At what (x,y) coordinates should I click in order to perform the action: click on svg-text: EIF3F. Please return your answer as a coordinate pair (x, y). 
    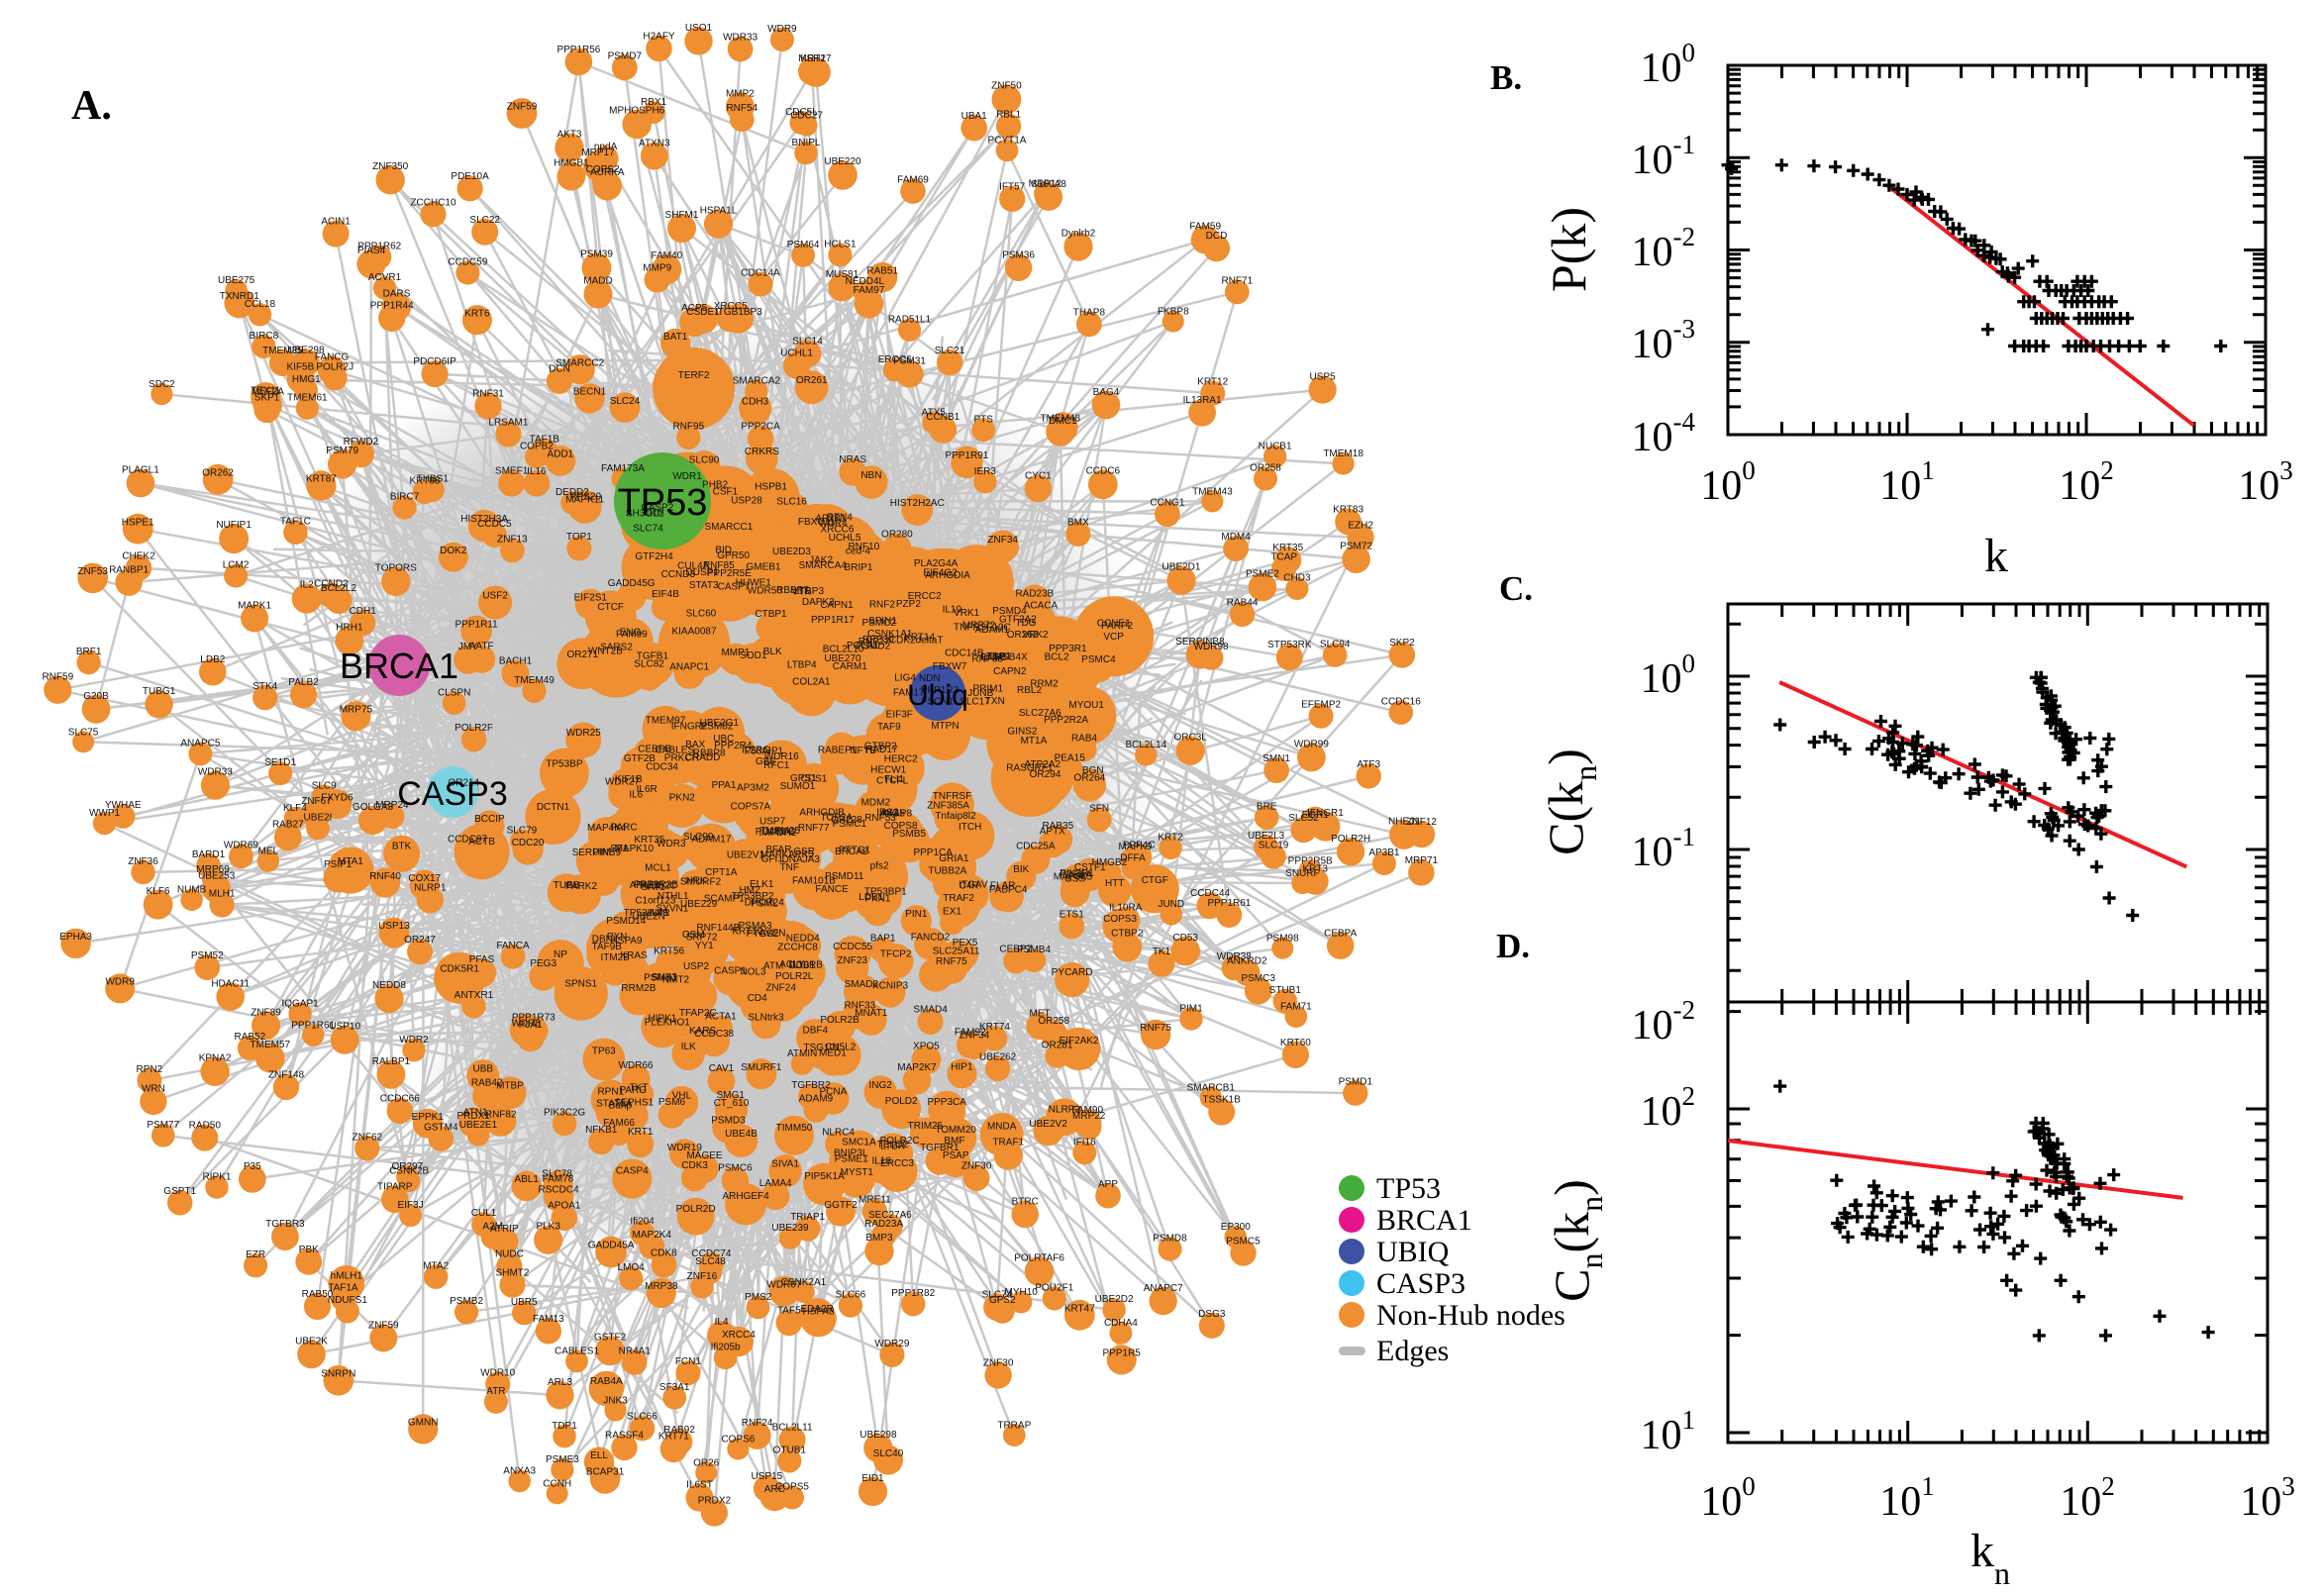
    Looking at the image, I should click on (899, 714).